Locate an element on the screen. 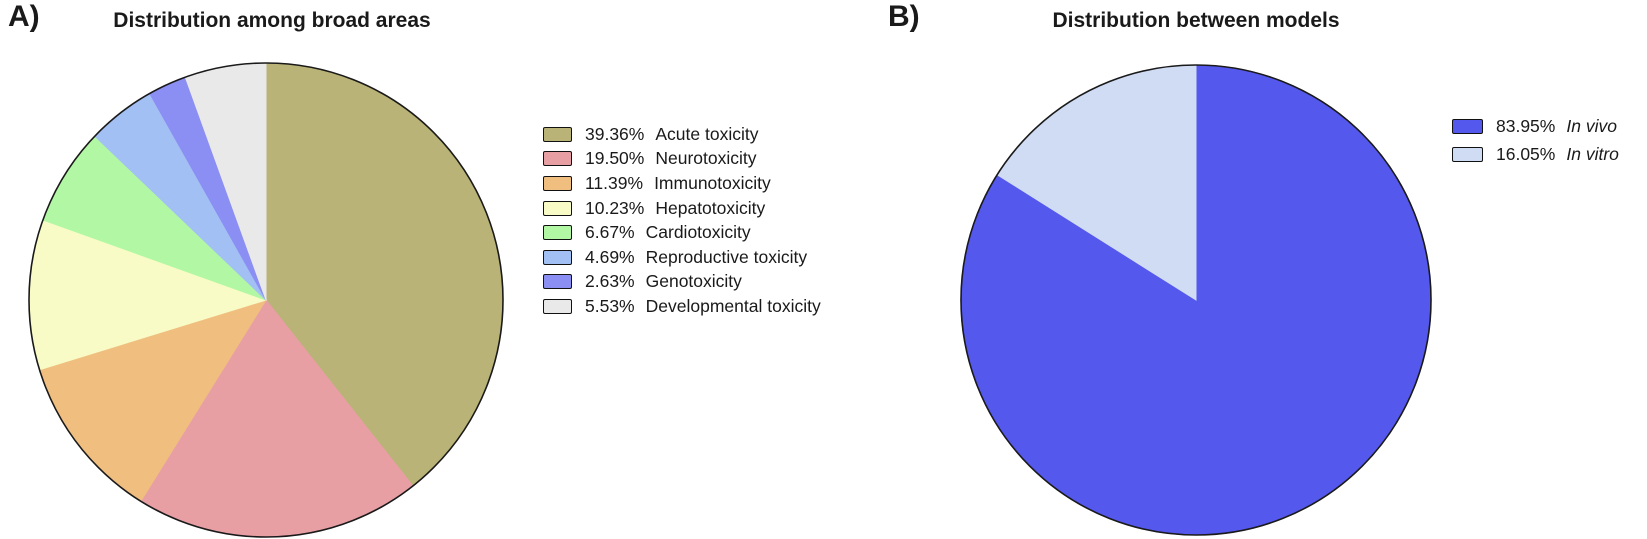  chart-title-models: Distribution between models is located at coordinates (1196, 20).